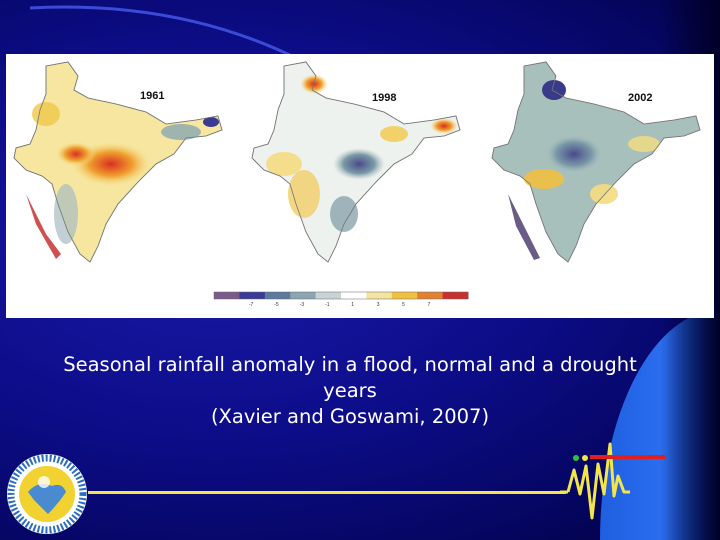  What do you see at coordinates (356, 162) in the screenshot?
I see `india-map-1998: 1998` at bounding box center [356, 162].